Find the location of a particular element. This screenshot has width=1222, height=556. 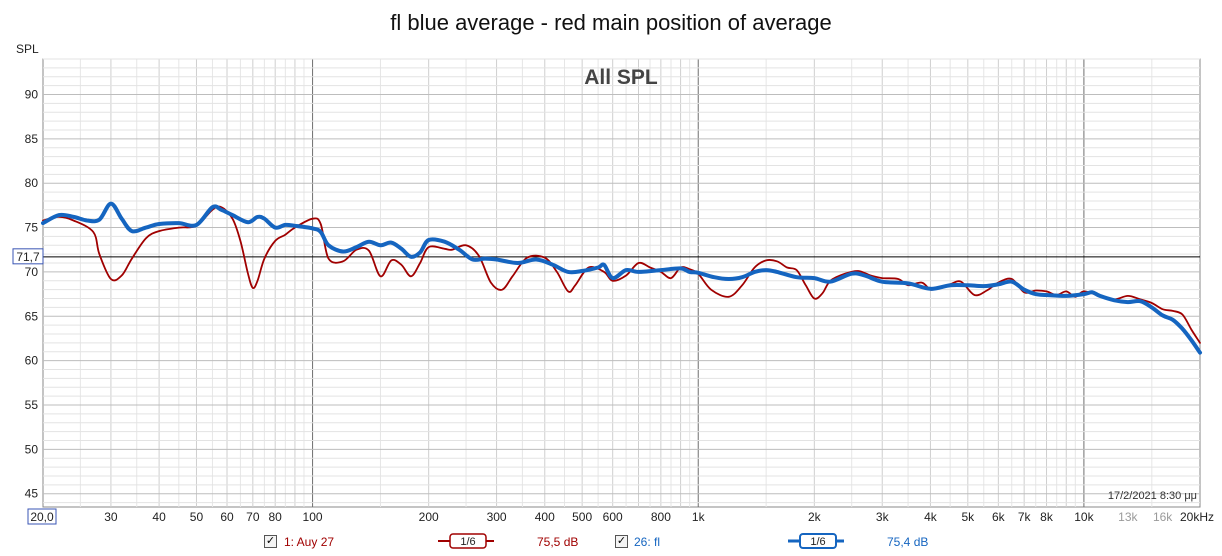

y-tick-label: 45 is located at coordinates (32, 494).